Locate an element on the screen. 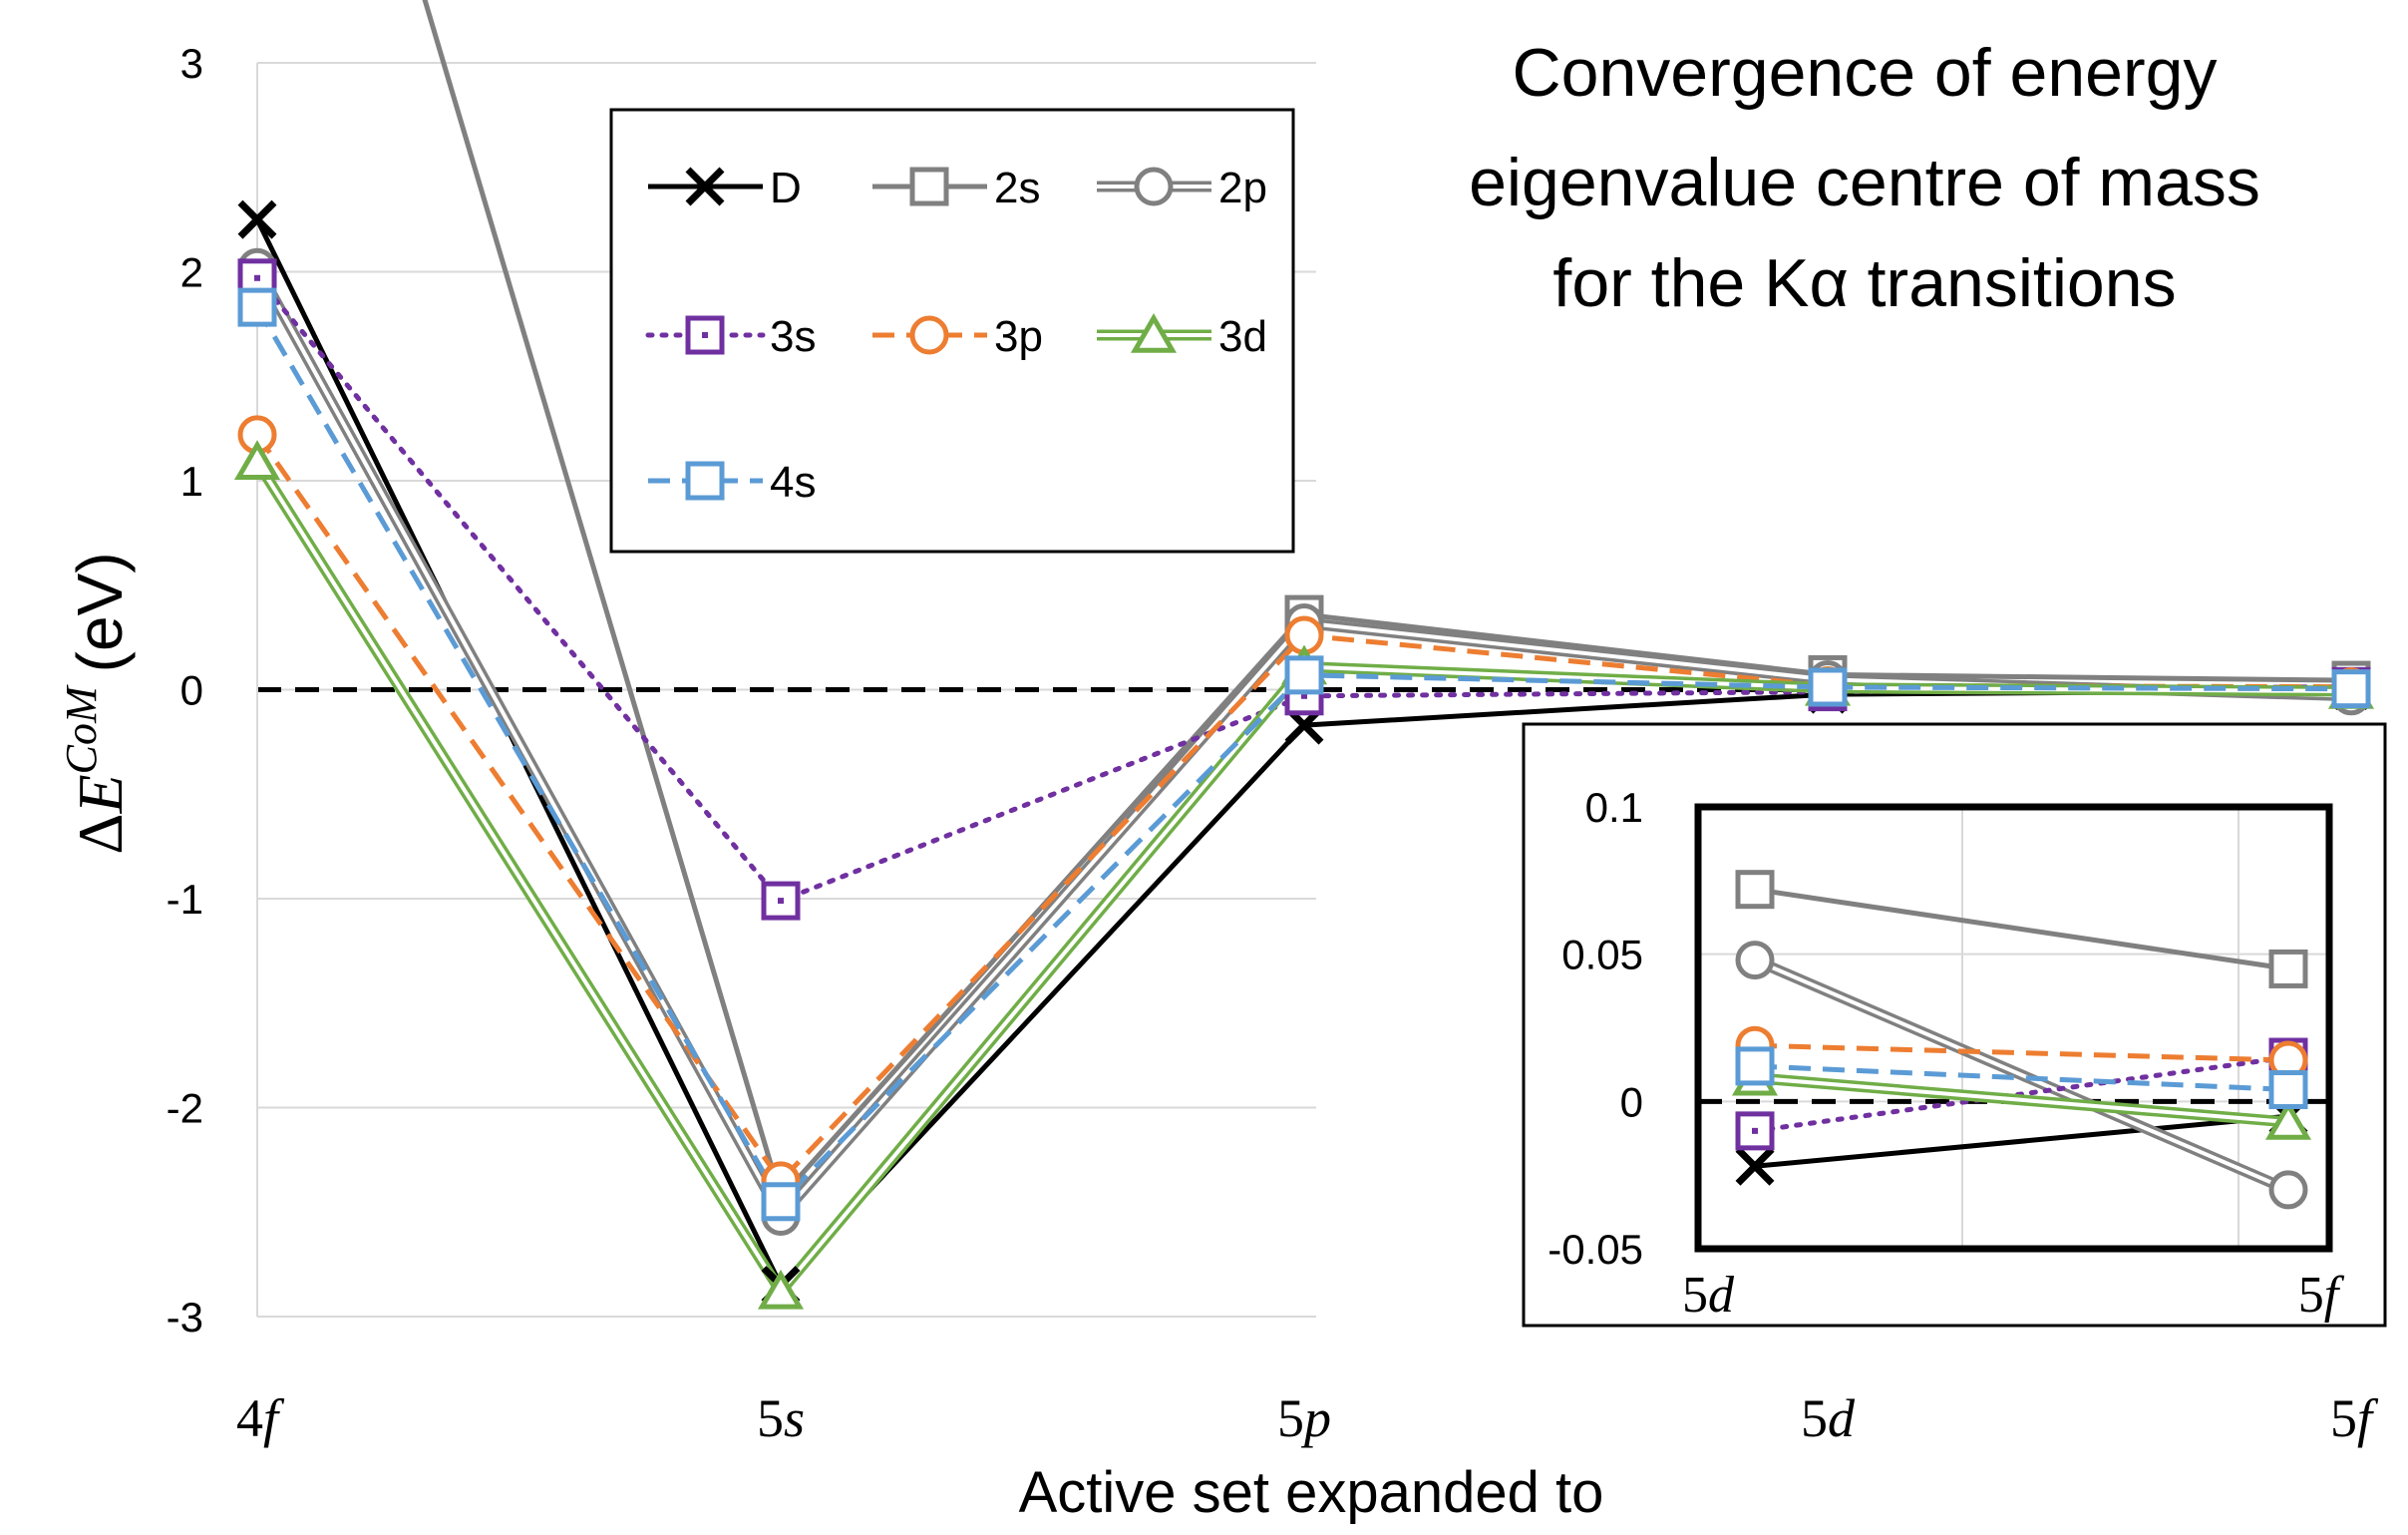 Image resolution: width=2408 pixels, height=1535 pixels. inset-series-line-3d-inner is located at coordinates (2022, 1099).